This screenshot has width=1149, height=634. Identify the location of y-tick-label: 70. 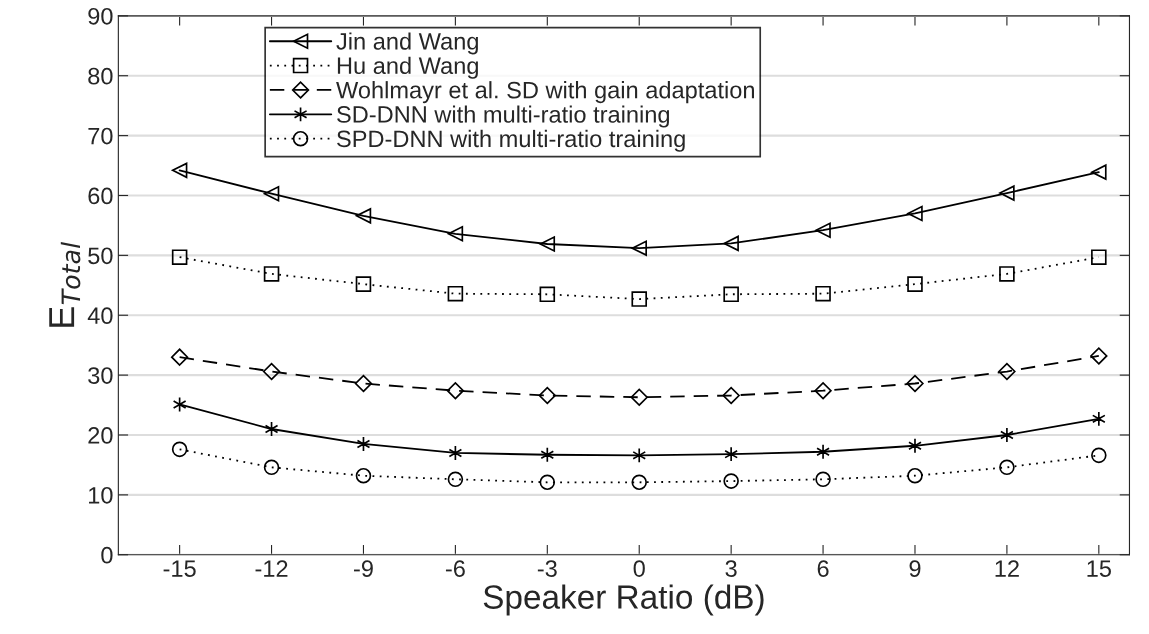
(100, 136).